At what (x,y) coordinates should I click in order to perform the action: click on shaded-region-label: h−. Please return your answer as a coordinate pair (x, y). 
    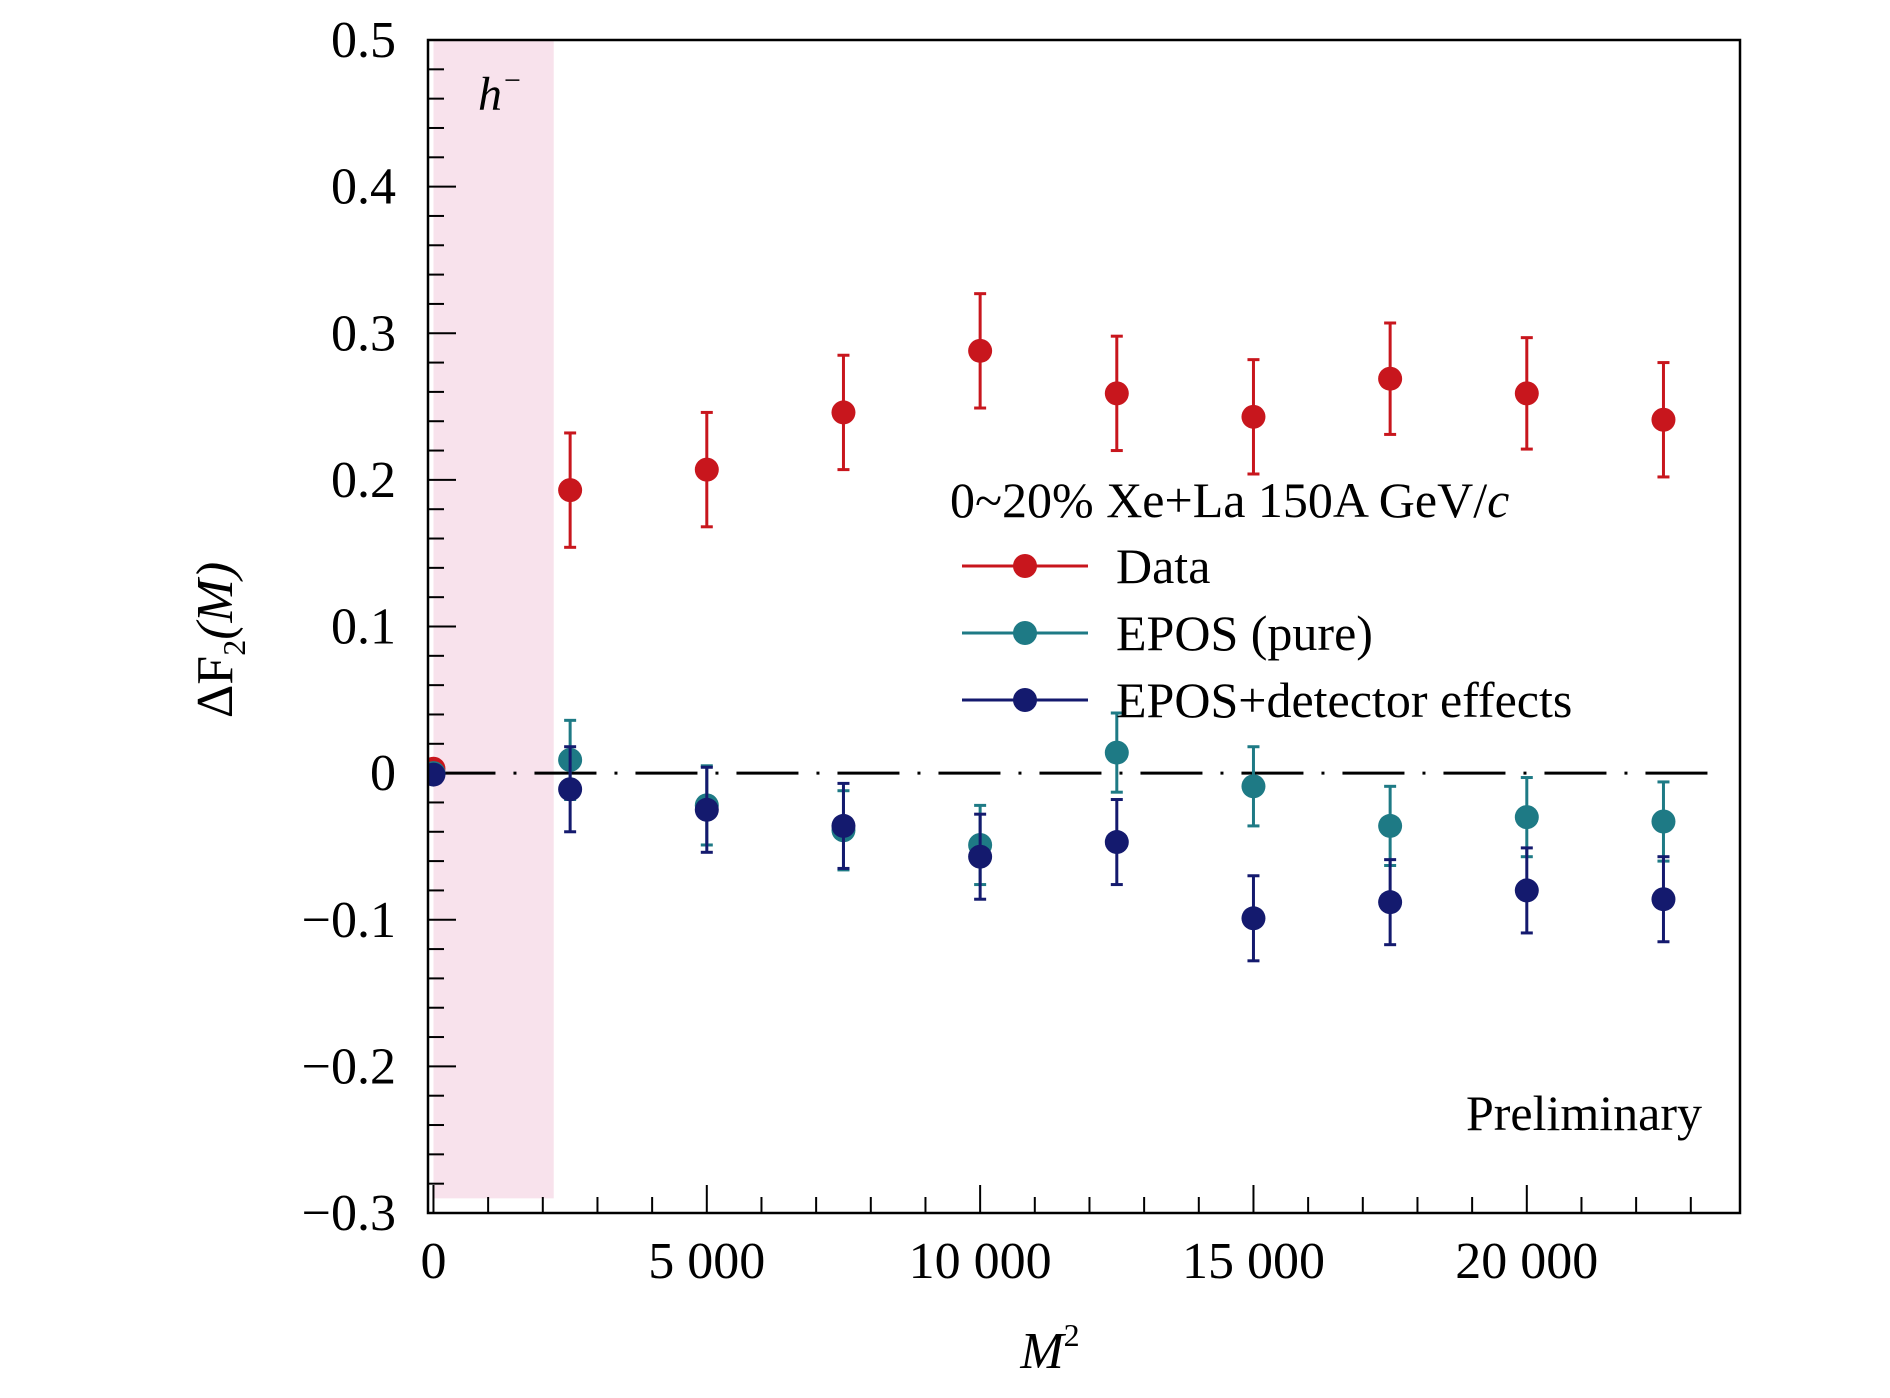
    Looking at the image, I should click on (500, 92).